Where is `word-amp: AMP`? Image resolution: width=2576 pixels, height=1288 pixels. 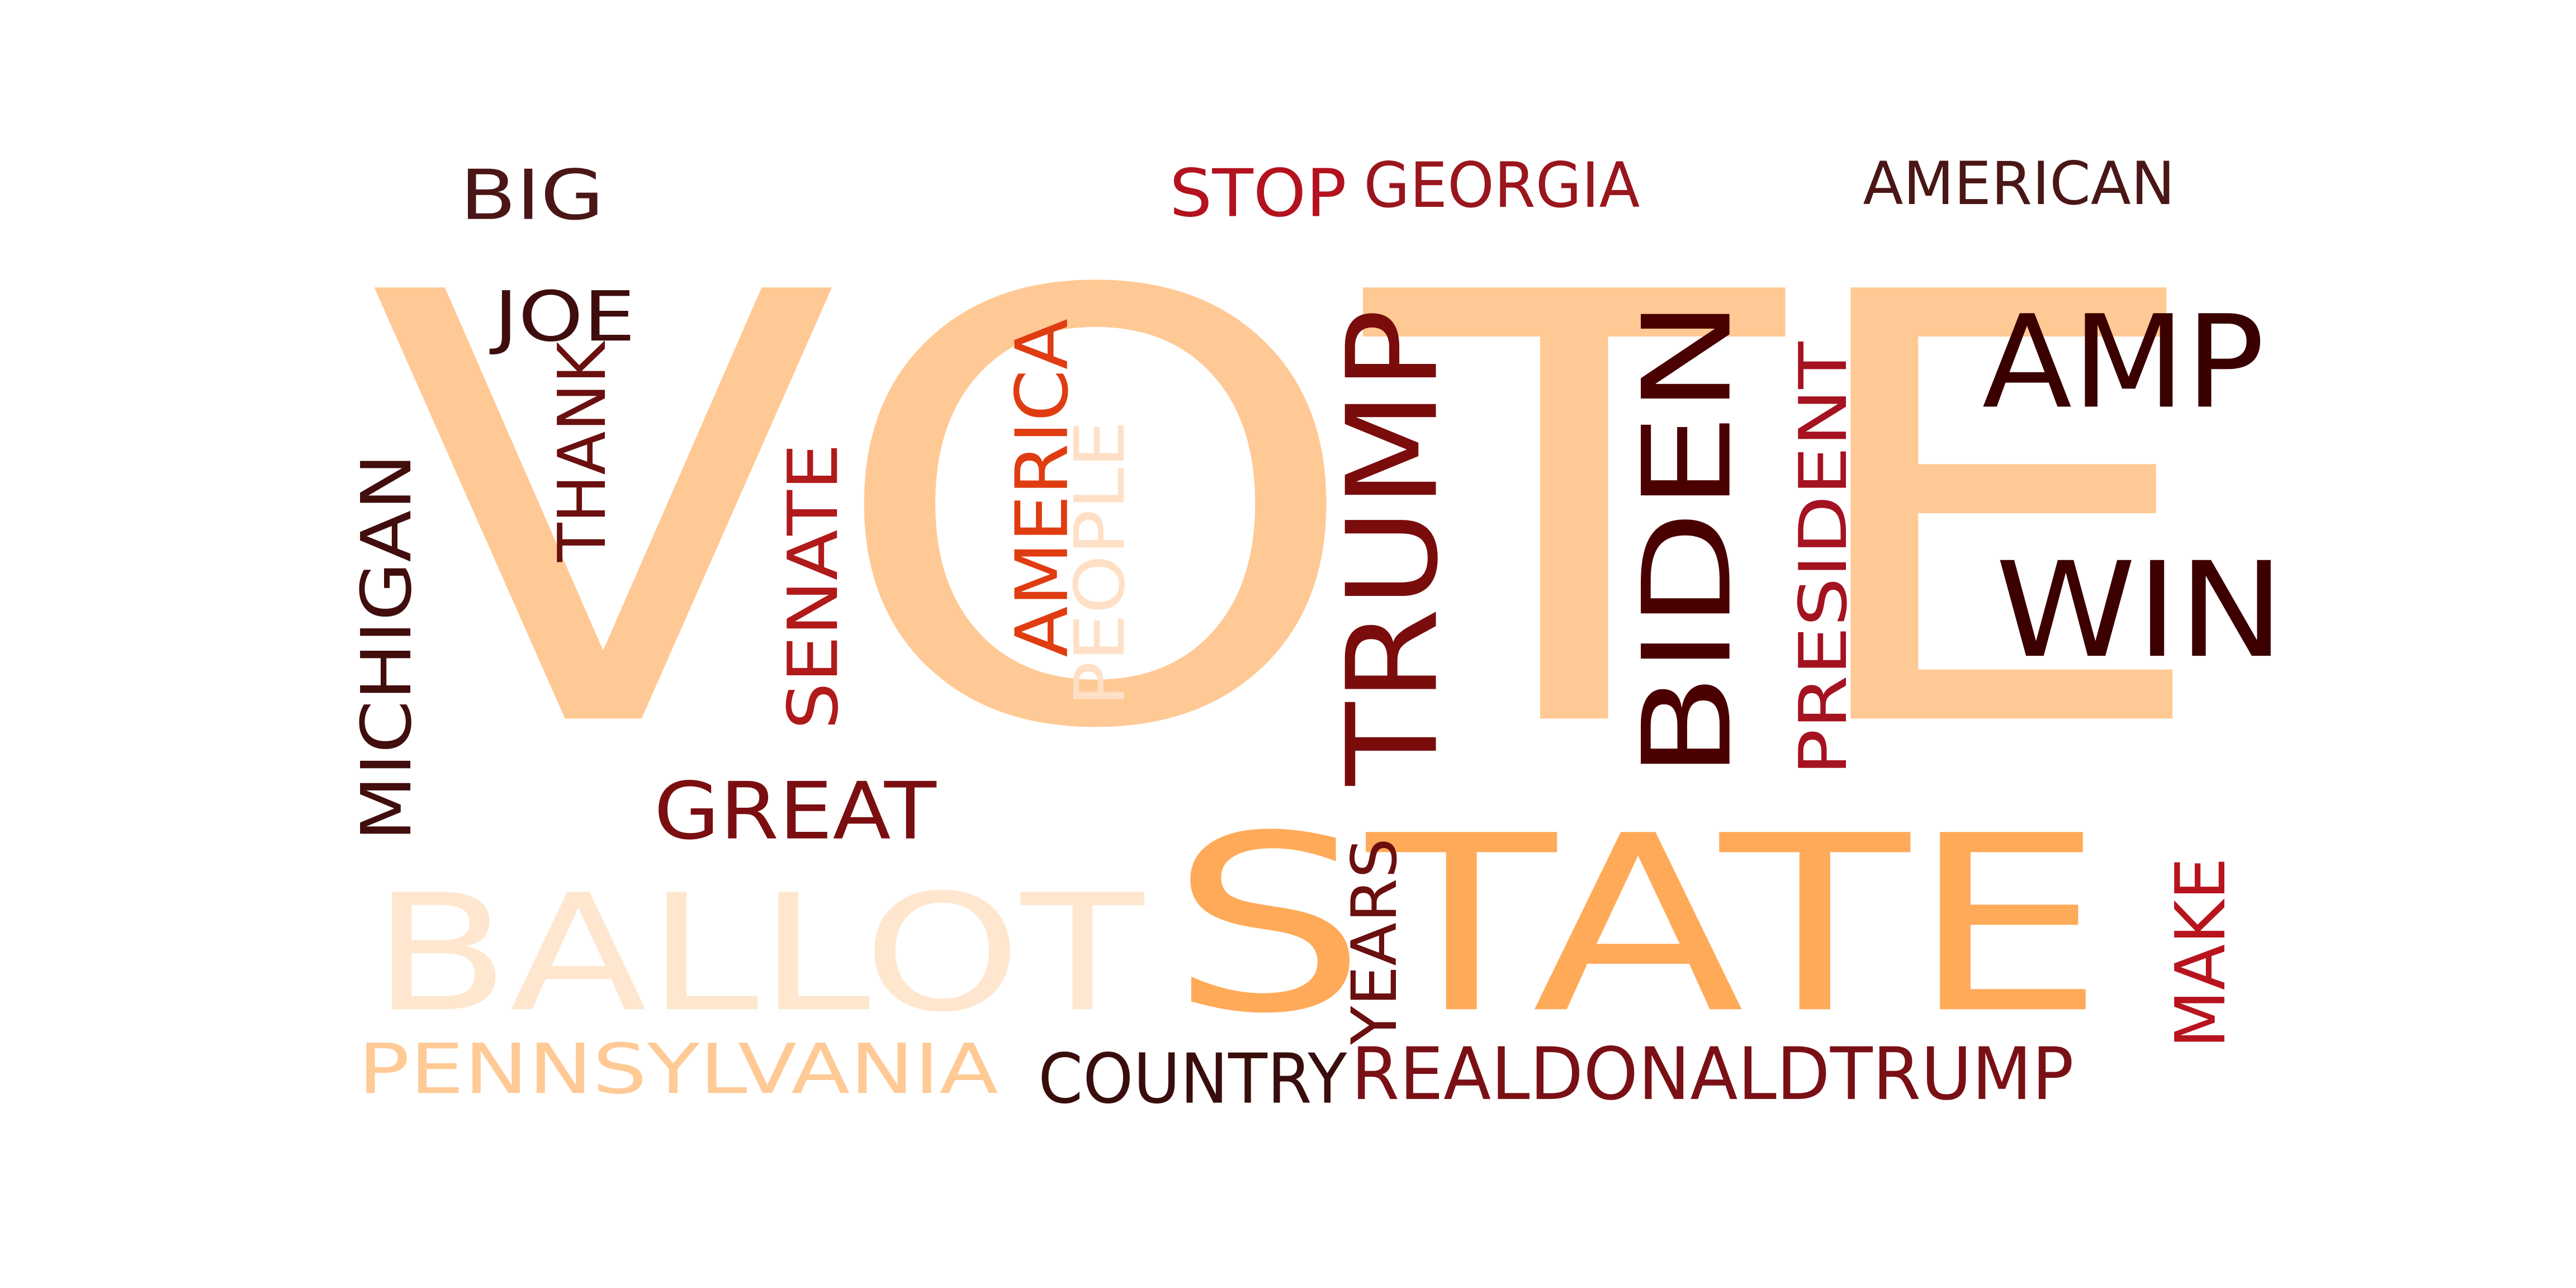 word-amp: AMP is located at coordinates (2122, 362).